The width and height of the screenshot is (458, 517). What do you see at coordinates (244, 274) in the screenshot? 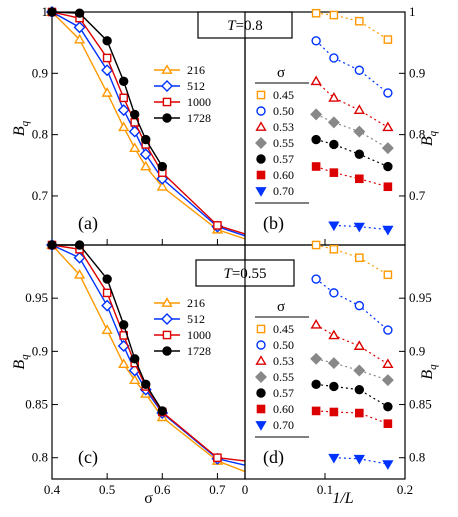
I see `temperature-label: T=0.55` at bounding box center [244, 274].